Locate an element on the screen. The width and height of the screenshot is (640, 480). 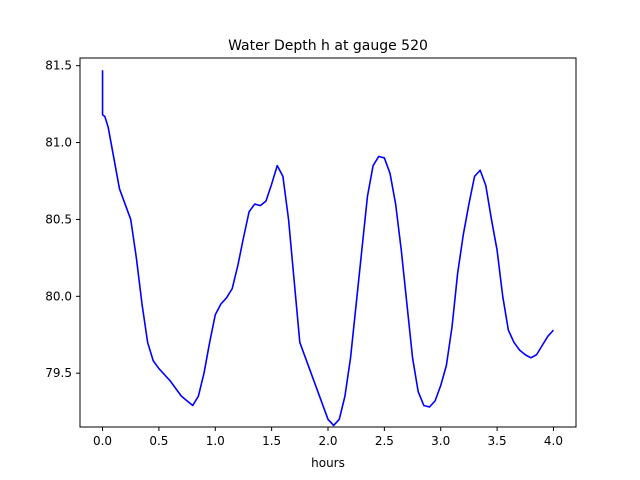
y-tick-label: 80.0 is located at coordinates (58, 296).